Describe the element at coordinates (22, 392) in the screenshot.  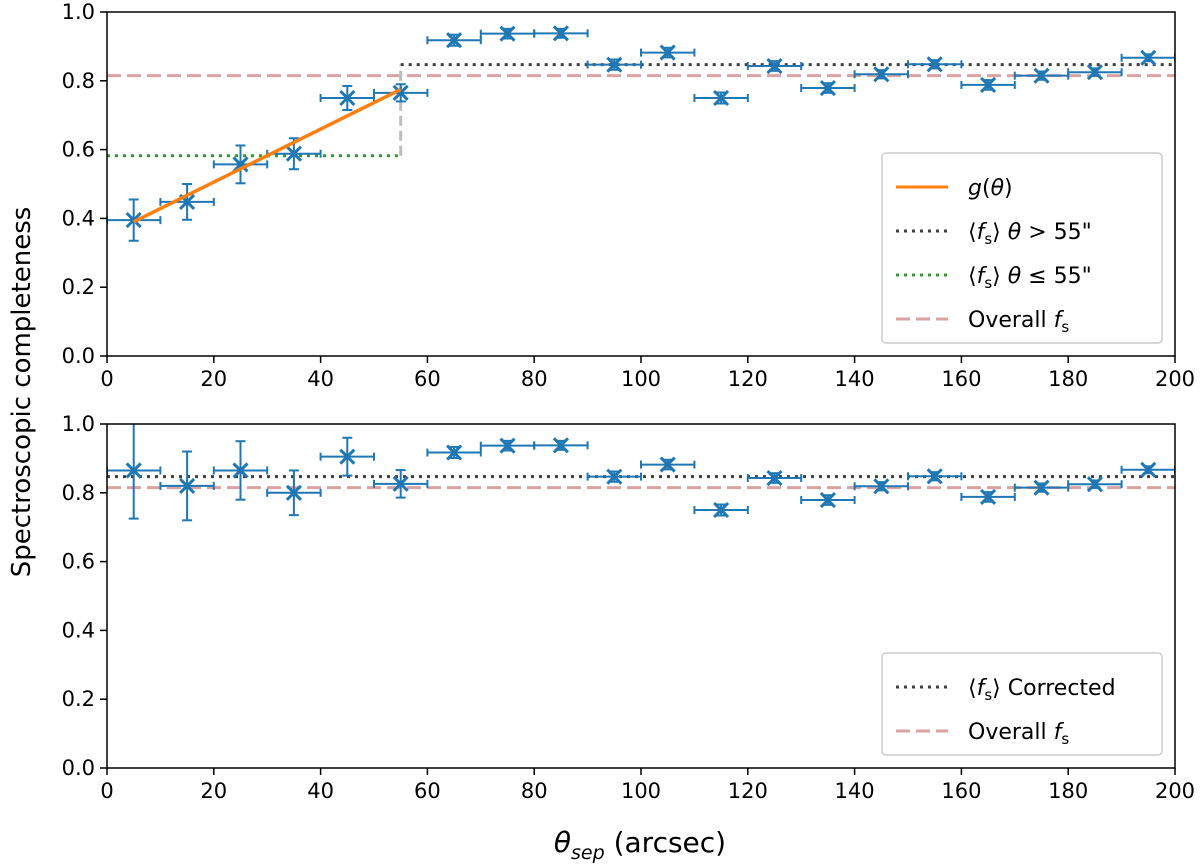
I see `y-axis-label: Spectroscopic completeness` at that location.